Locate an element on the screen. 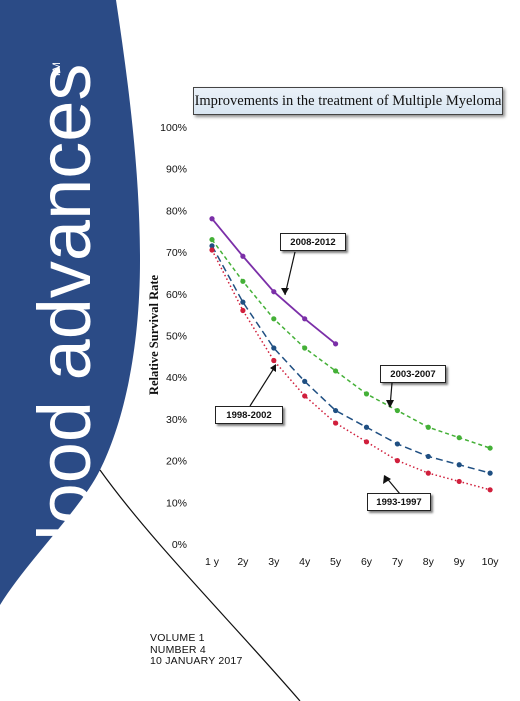  y-tick-label: 60% is located at coordinates (176, 295).